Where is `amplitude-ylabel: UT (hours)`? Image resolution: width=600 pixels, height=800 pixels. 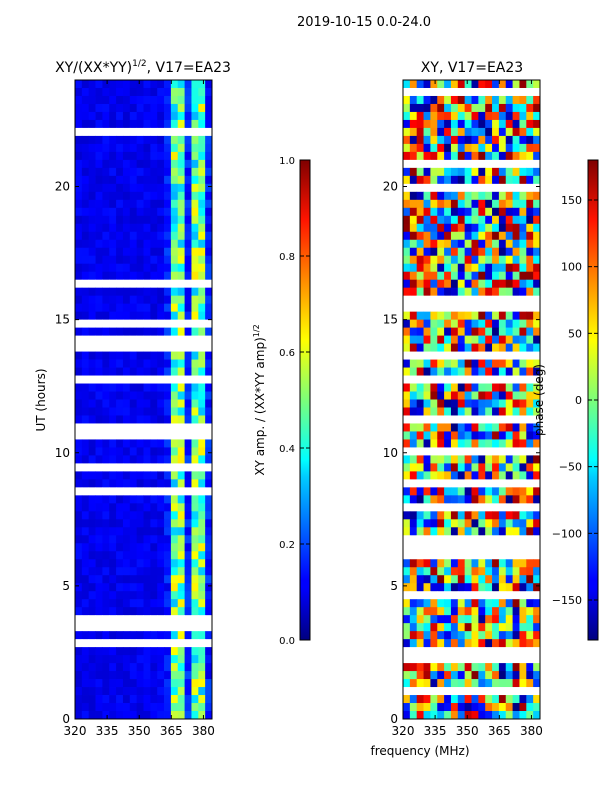 amplitude-ylabel: UT (hours) is located at coordinates (41, 399).